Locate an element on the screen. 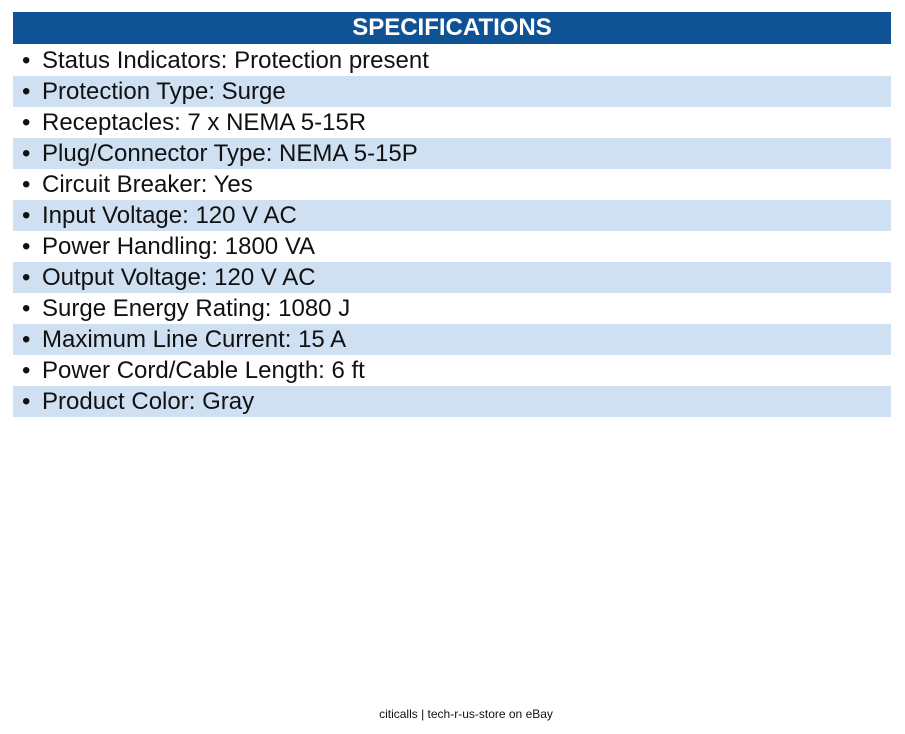 This screenshot has width=905, height=734. spec-item: Maximum Line Current: 15 A is located at coordinates (452, 339).